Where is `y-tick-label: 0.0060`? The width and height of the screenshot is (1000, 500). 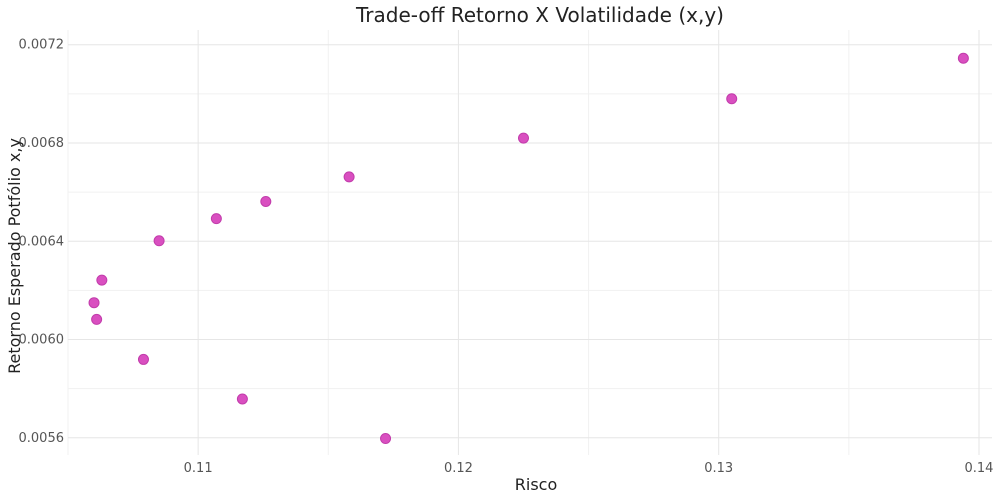 y-tick-label: 0.0060 is located at coordinates (42, 340).